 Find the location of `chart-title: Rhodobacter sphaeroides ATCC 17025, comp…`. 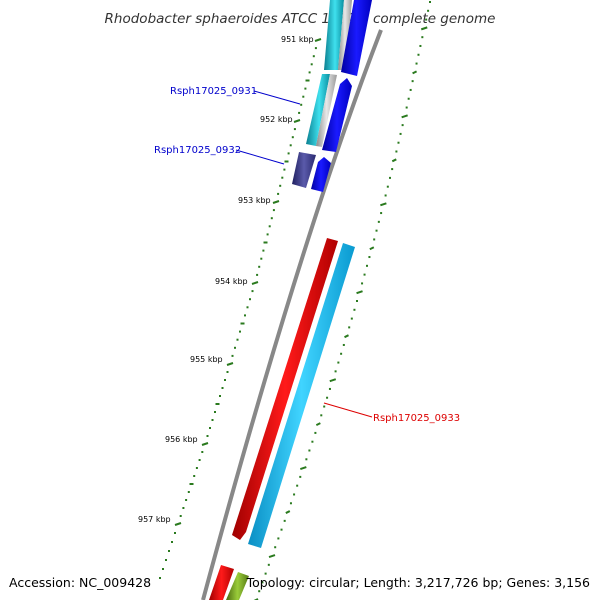

chart-title: Rhodobacter sphaeroides ATCC 17025, comp… is located at coordinates (300, 19).